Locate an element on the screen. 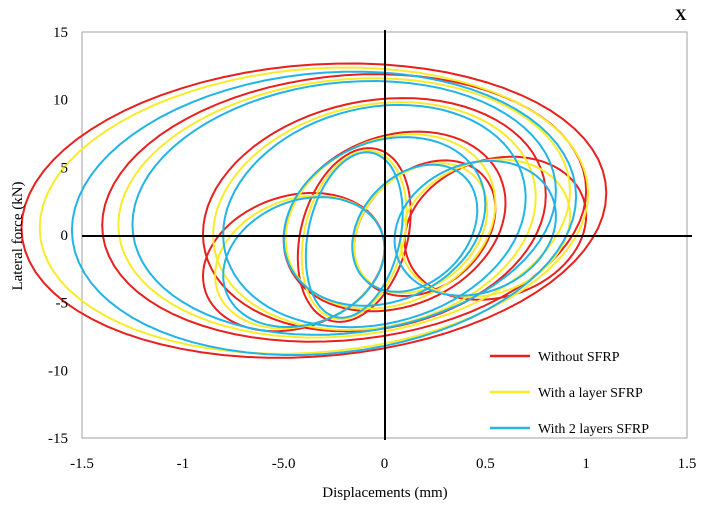  x-tick-labels: -1.5 -1 -5.0 0 0.5 1 1.5 is located at coordinates (383, 464).